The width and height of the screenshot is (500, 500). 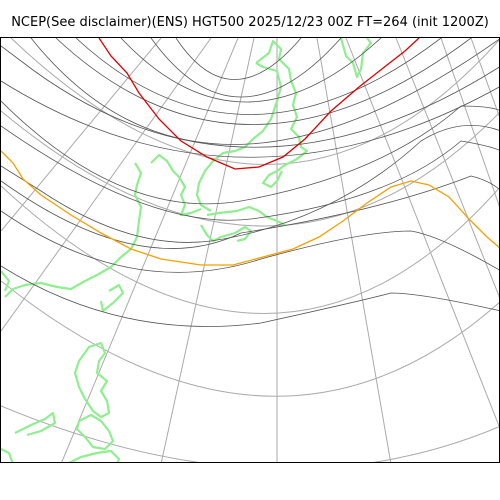 I want to click on coastline-kamchatka, so click(x=282, y=114).